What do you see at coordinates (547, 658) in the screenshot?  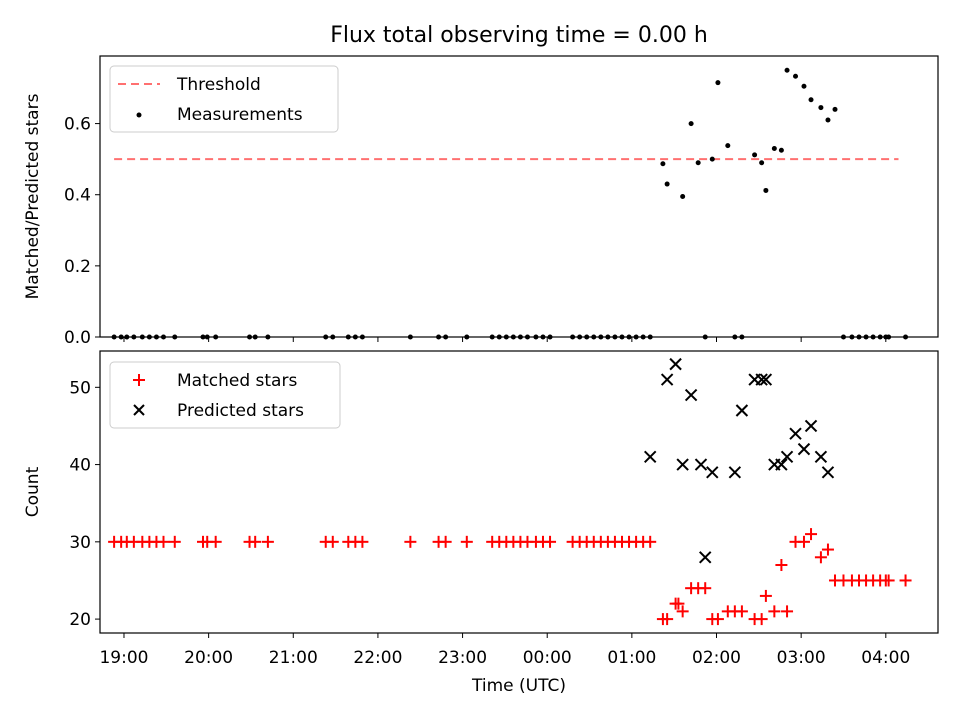 I see `bottom-x-tick-label: 00:00` at bounding box center [547, 658].